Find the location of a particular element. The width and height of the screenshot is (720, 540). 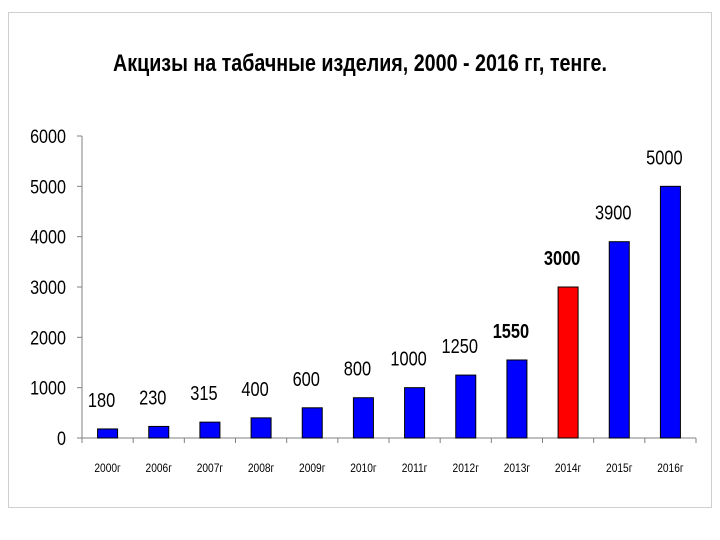

bar-2000г is located at coordinates (108, 433).